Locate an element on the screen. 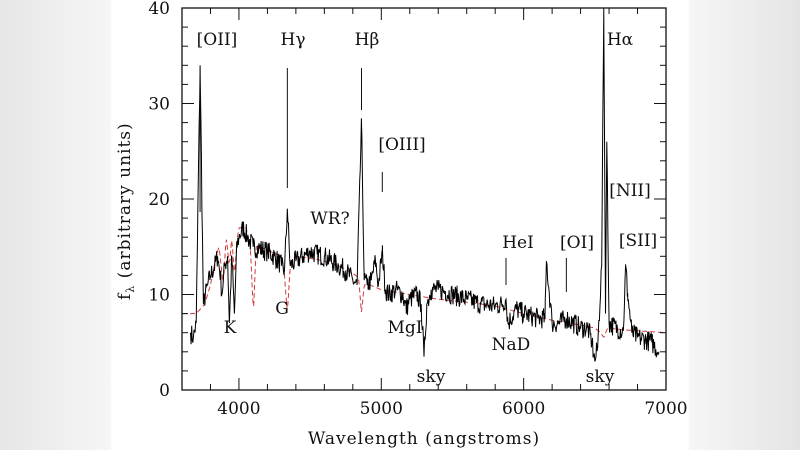 The width and height of the screenshot is (800, 450). y-axis-label-main: f is located at coordinates (125, 296).